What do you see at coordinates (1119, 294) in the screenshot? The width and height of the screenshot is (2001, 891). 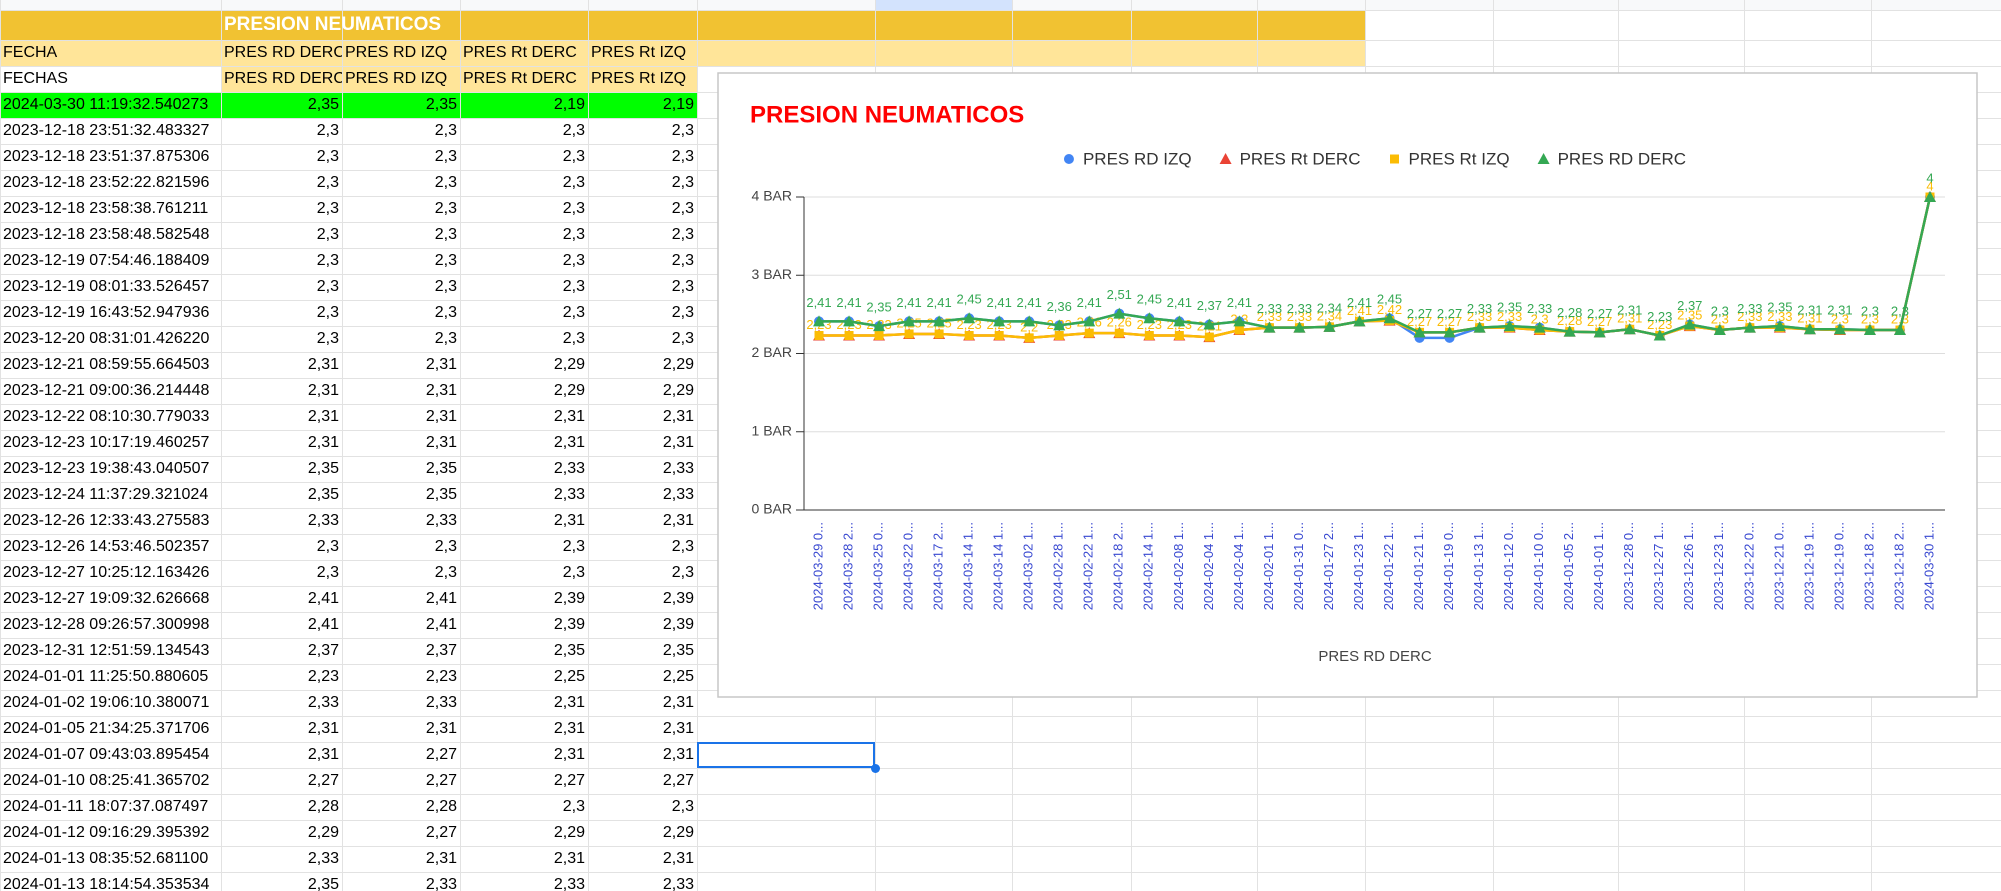 I see `data-label: 2,51` at bounding box center [1119, 294].